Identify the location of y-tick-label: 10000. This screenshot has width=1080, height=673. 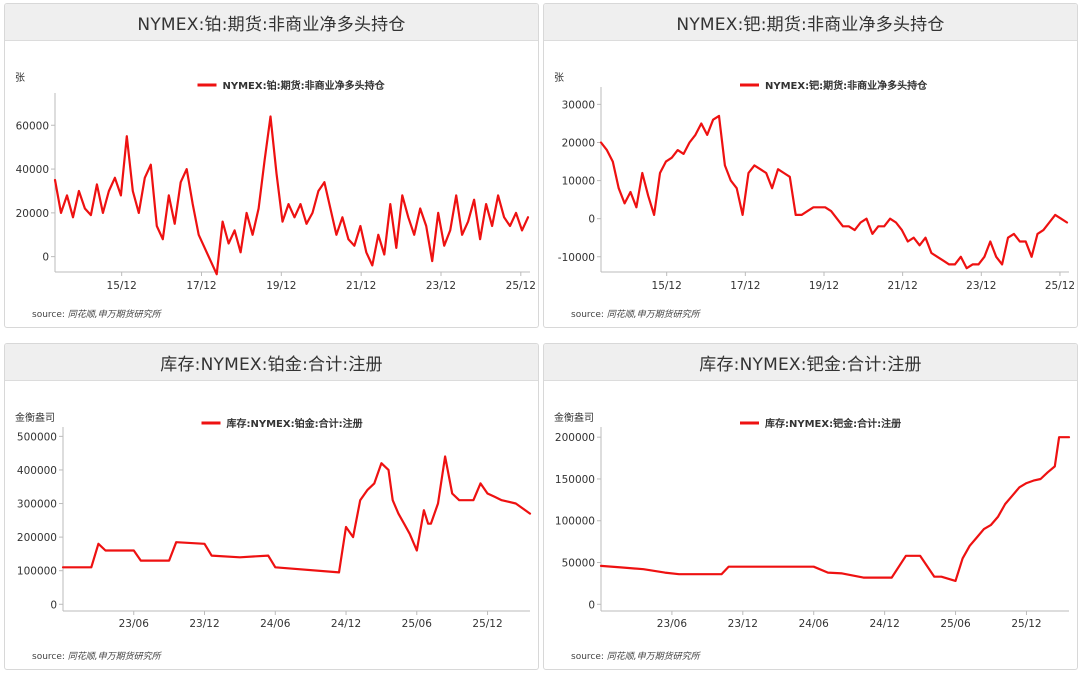
(578, 182).